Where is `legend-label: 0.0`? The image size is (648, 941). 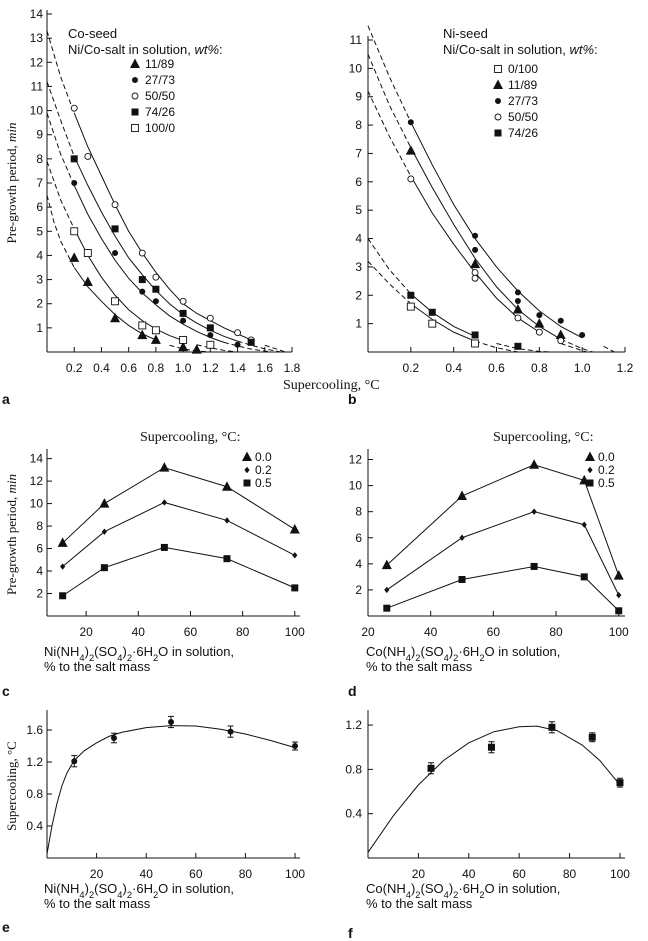
legend-label: 0.0 is located at coordinates (263, 457).